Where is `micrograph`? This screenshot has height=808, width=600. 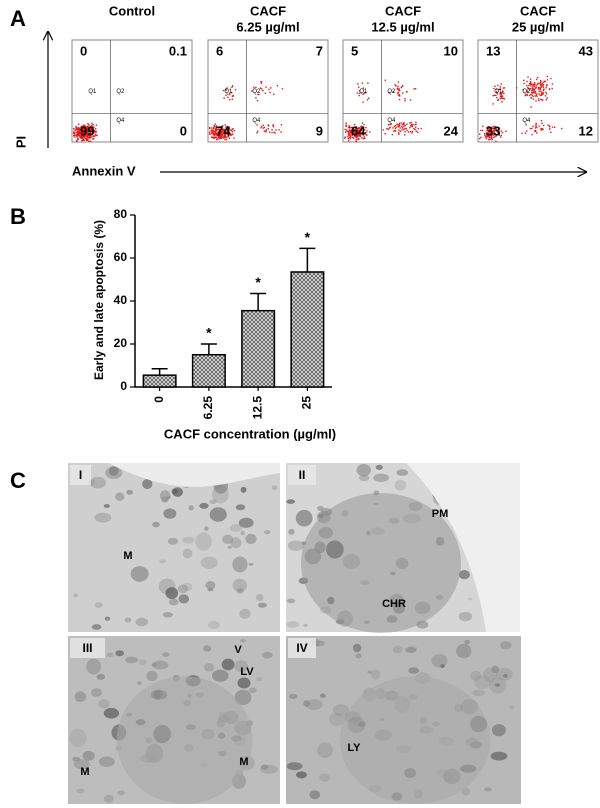 micrograph is located at coordinates (403, 548).